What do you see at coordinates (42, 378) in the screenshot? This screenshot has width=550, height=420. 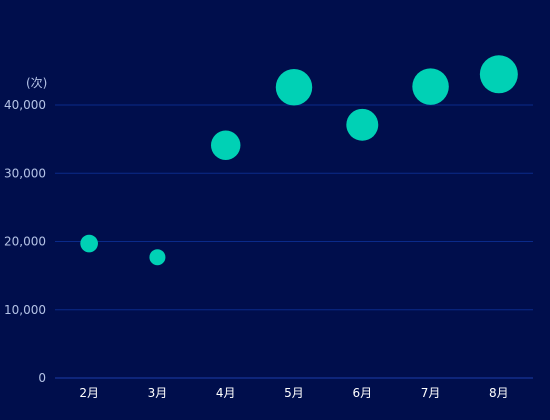 I see `y-tick-label: 0` at bounding box center [42, 378].